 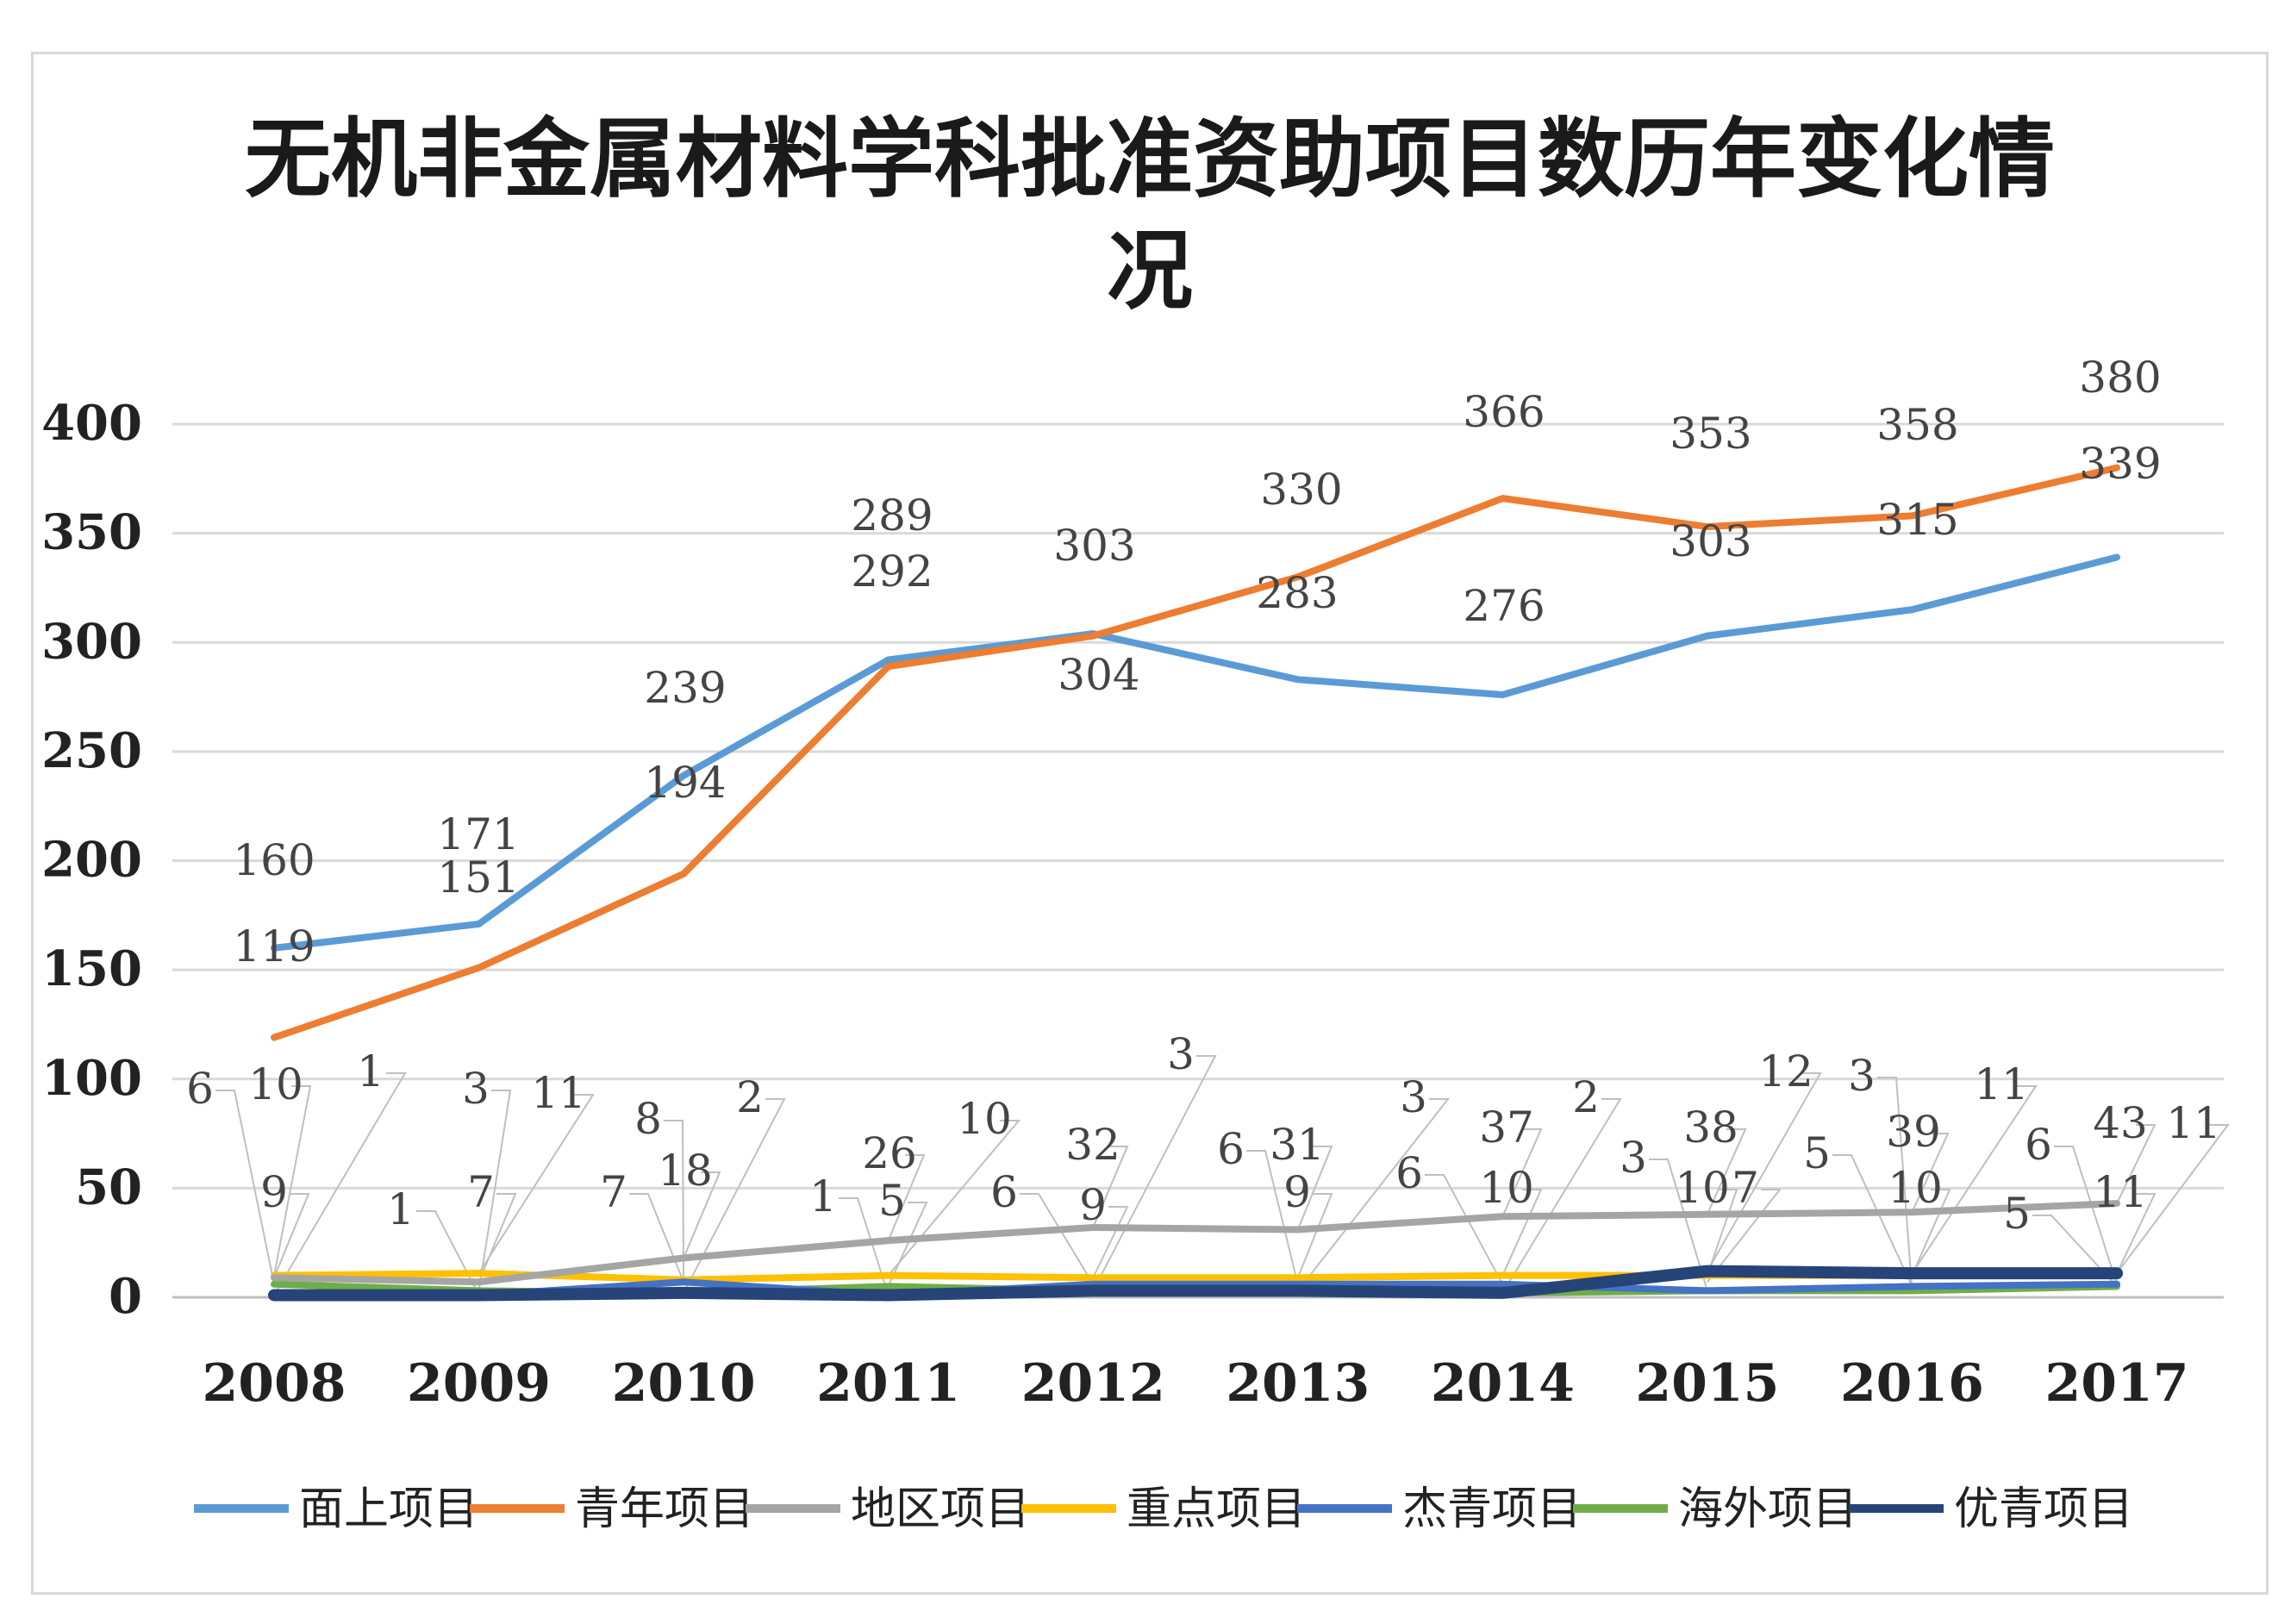 I want to click on data-label: 276, so click(x=1504, y=606).